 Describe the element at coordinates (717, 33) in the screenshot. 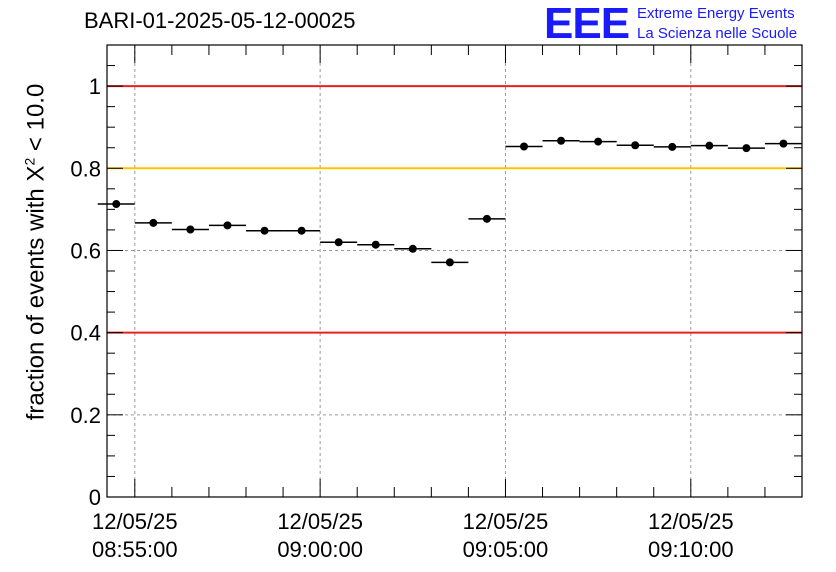

I see `logo-line-2: La Scienza nelle Scuole` at that location.